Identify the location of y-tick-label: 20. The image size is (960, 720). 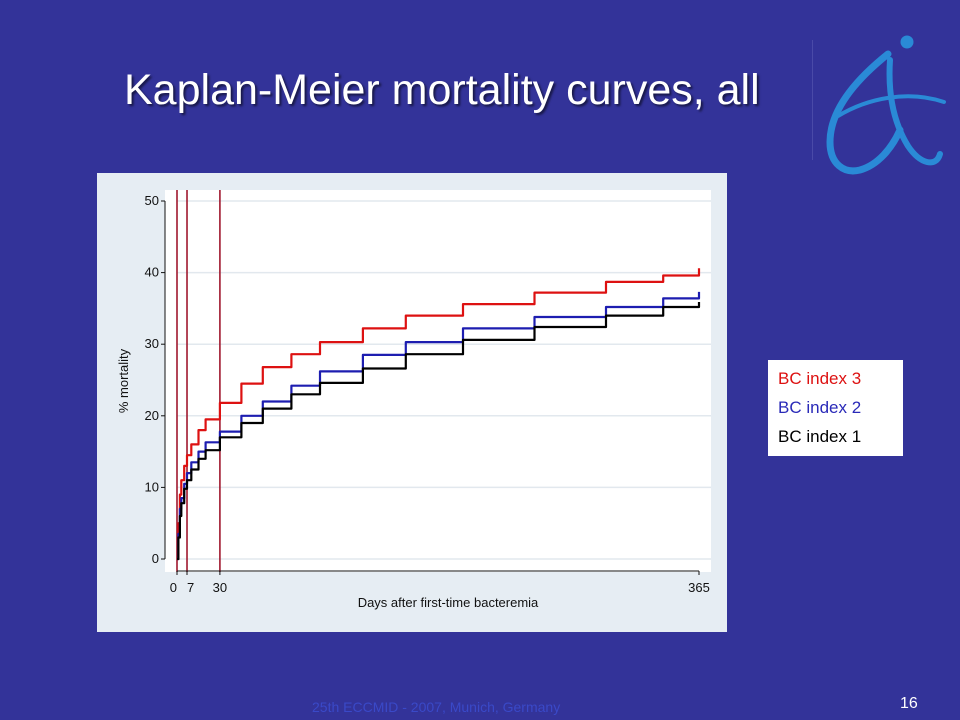
(152, 415).